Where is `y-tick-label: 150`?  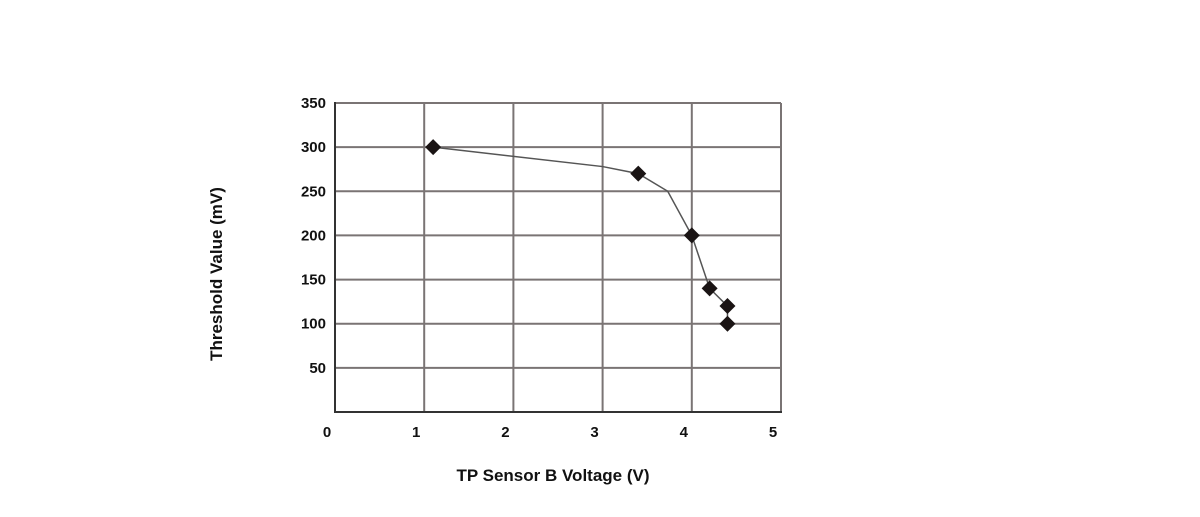
y-tick-label: 150 is located at coordinates (313, 280).